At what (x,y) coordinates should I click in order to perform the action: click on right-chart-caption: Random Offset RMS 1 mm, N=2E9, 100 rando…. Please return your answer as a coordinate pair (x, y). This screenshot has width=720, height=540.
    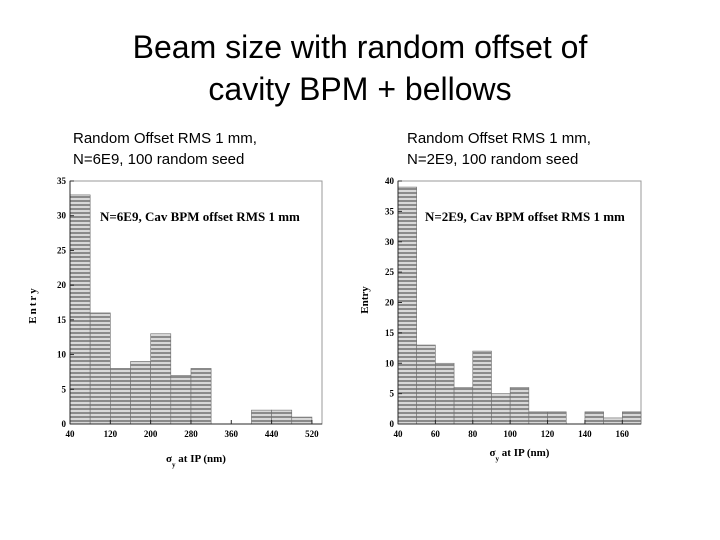
    Looking at the image, I should click on (499, 149).